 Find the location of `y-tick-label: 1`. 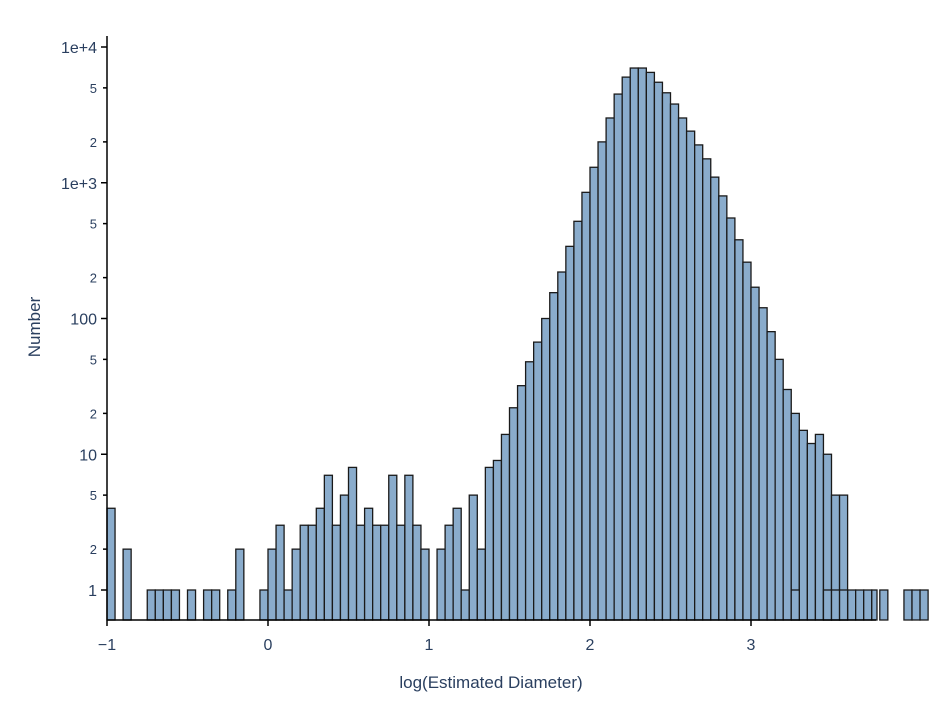

y-tick-label: 1 is located at coordinates (92, 591).